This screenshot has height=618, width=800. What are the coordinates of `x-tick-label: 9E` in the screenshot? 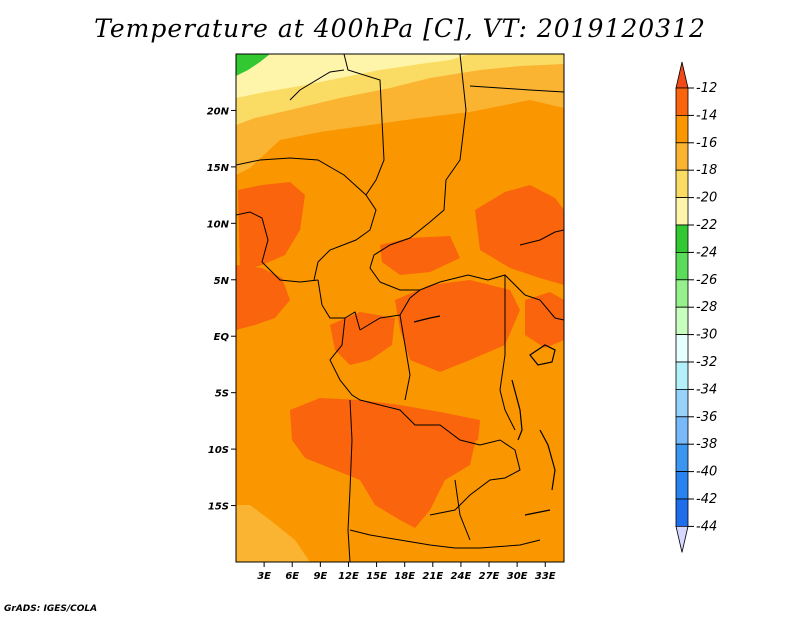 It's located at (320, 576).